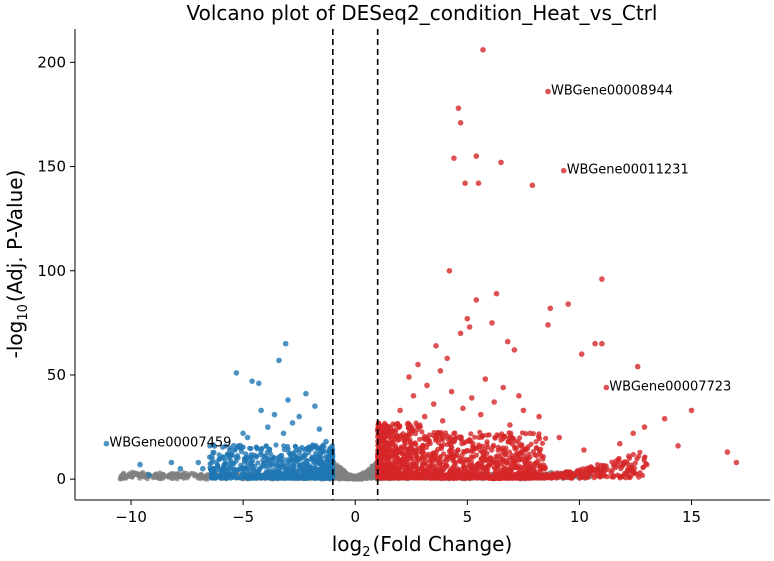  What do you see at coordinates (51, 167) in the screenshot?
I see `y-tick-label: 150` at bounding box center [51, 167].